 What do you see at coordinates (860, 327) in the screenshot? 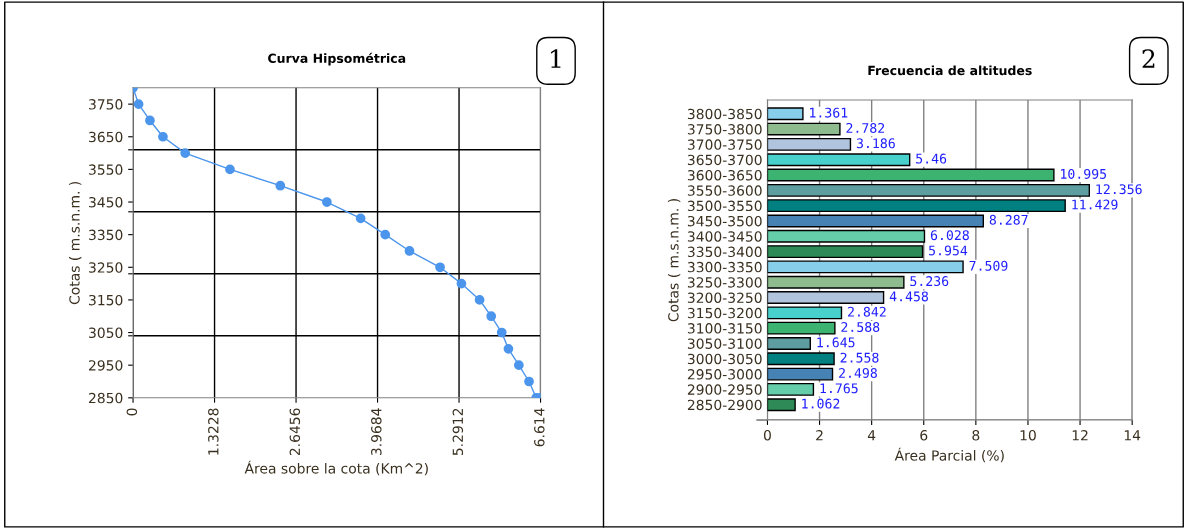
I see `data-label: 2.588` at bounding box center [860, 327].